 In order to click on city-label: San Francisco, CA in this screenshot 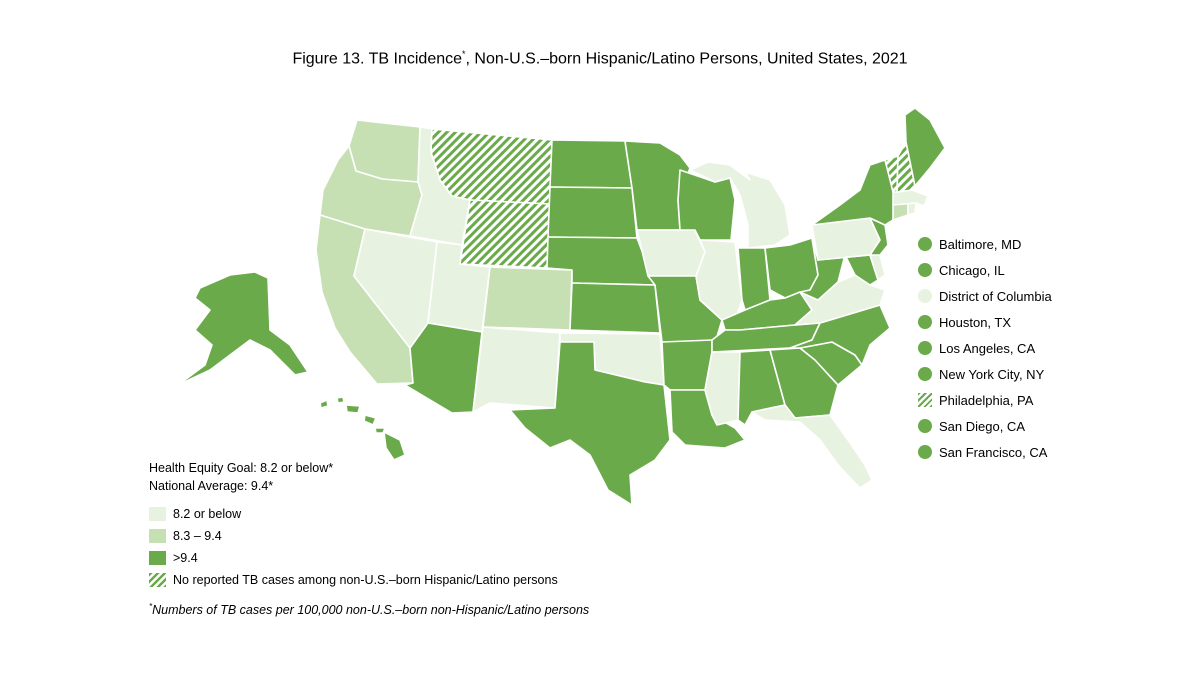, I will do `click(993, 452)`.